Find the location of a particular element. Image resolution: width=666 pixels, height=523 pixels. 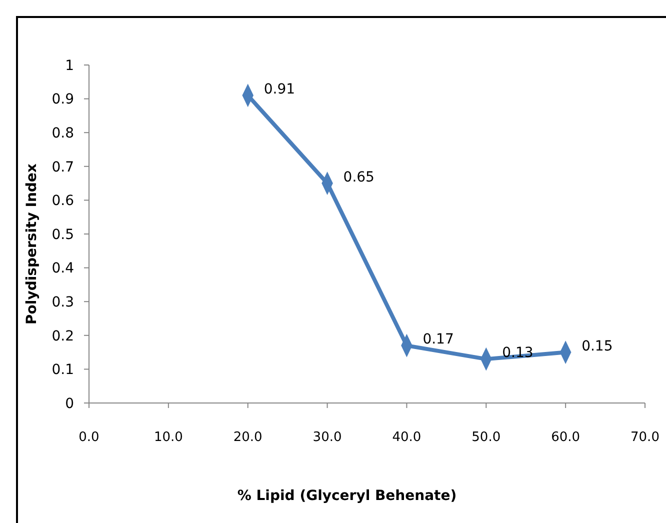

x-tick-label: 50.0 is located at coordinates (486, 437).